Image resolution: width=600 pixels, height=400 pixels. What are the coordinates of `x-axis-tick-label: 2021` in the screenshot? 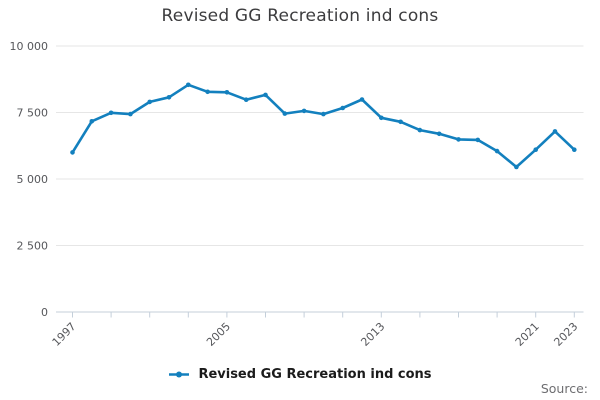 It's located at (527, 334).